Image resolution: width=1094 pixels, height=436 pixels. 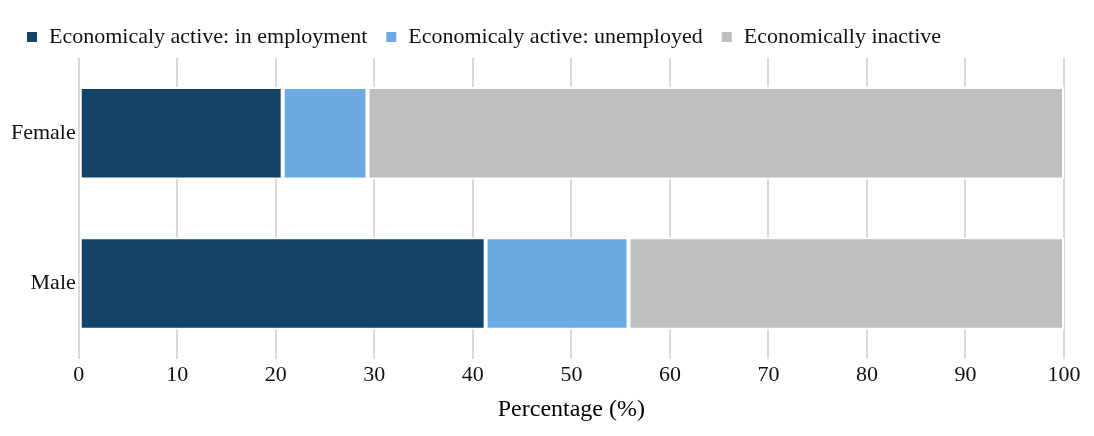 What do you see at coordinates (374, 373) in the screenshot?
I see `x-tick-label: 30` at bounding box center [374, 373].